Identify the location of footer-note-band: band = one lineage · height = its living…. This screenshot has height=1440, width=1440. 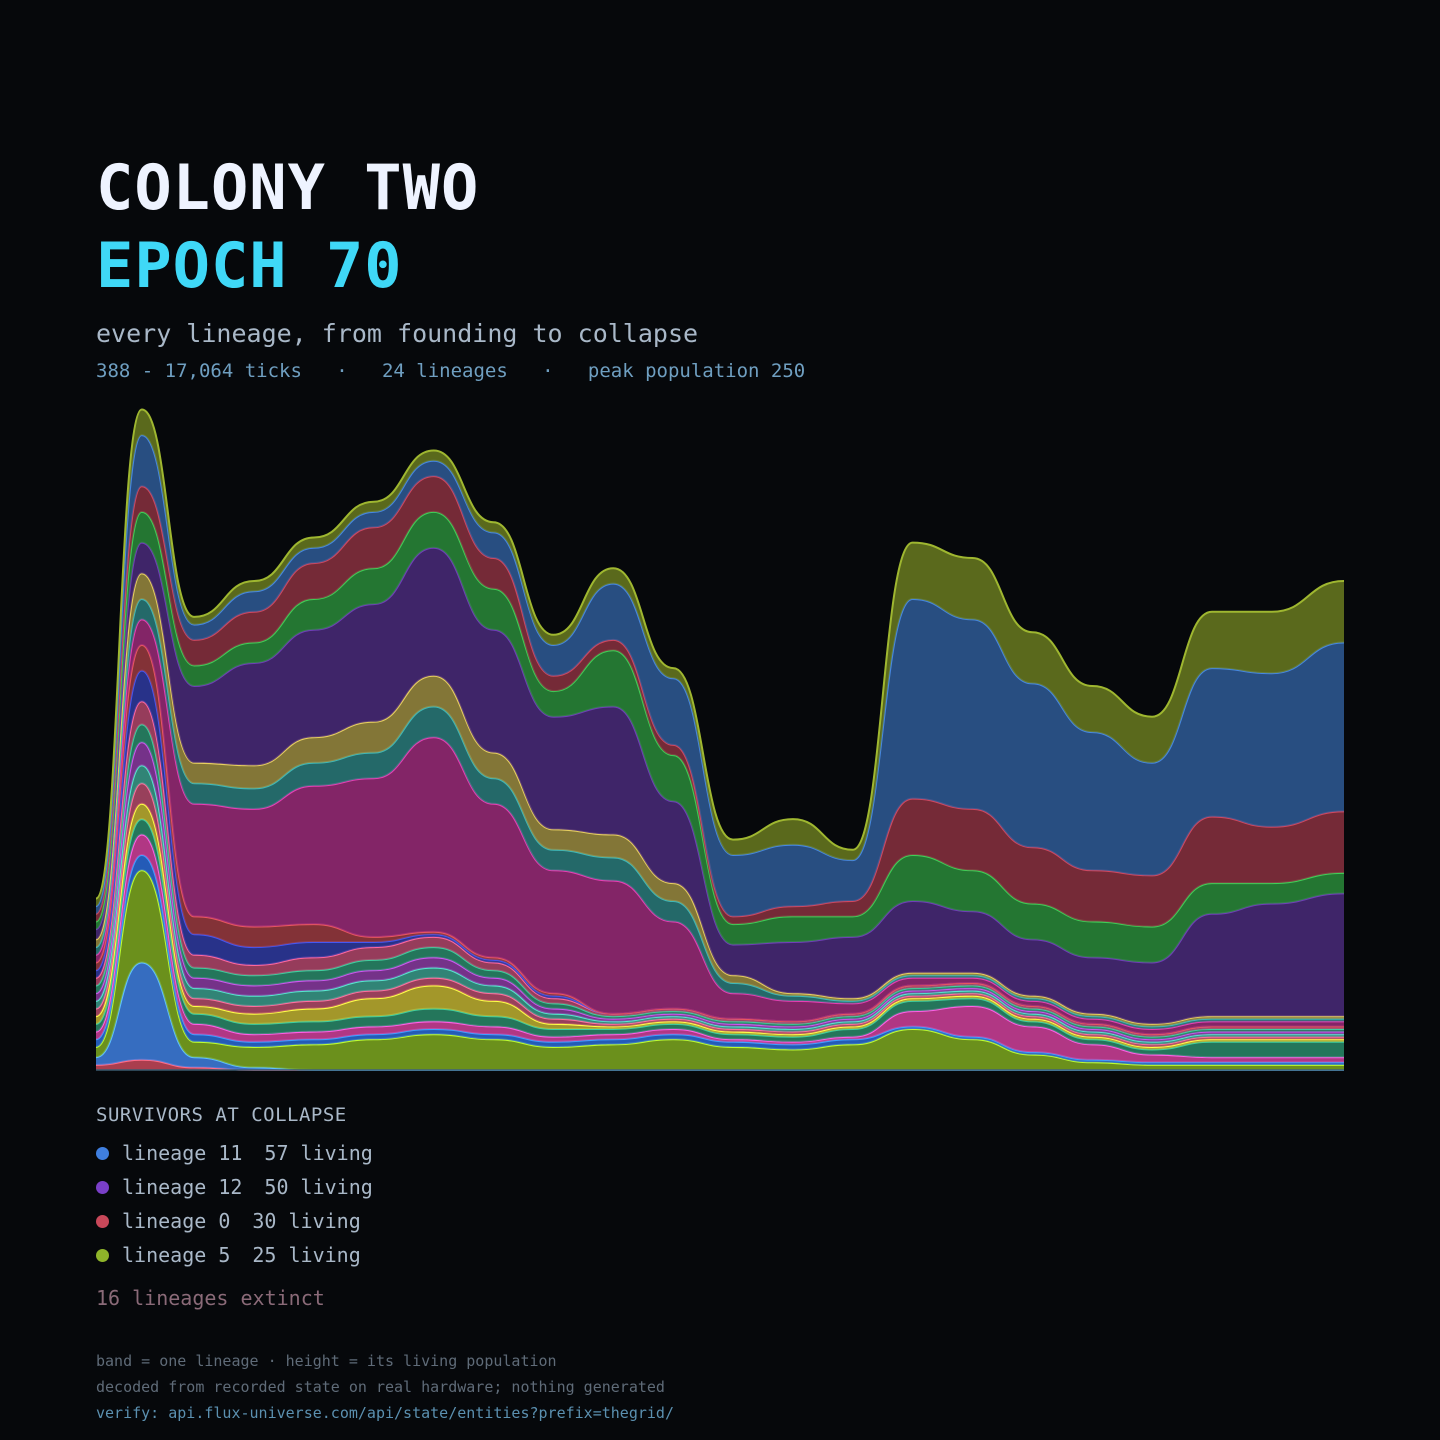
(326, 1361).